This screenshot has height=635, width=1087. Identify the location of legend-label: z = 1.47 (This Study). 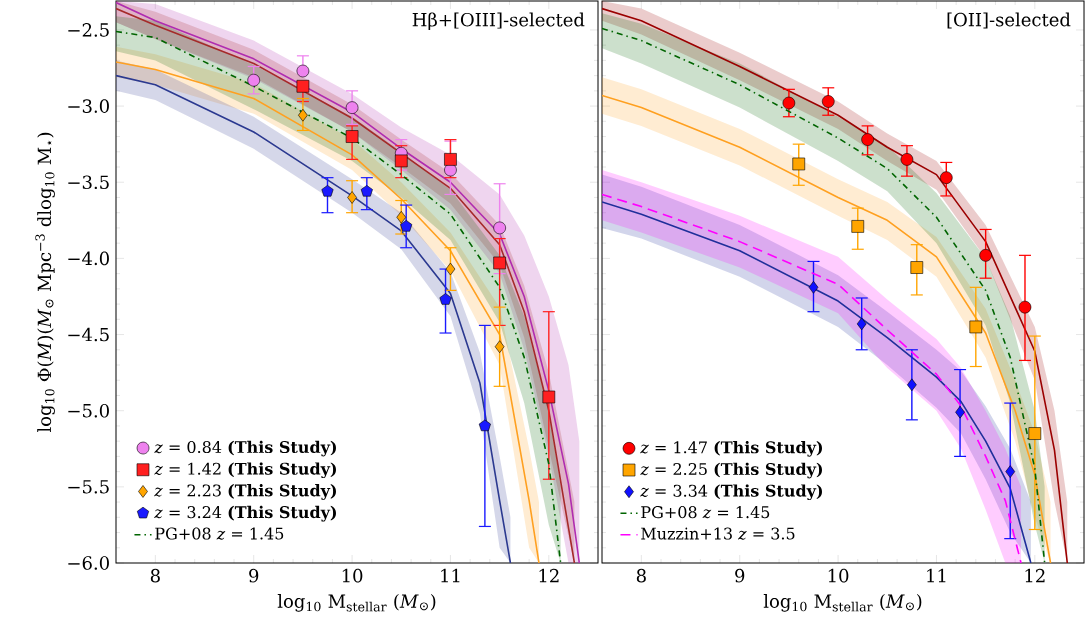
(731, 448).